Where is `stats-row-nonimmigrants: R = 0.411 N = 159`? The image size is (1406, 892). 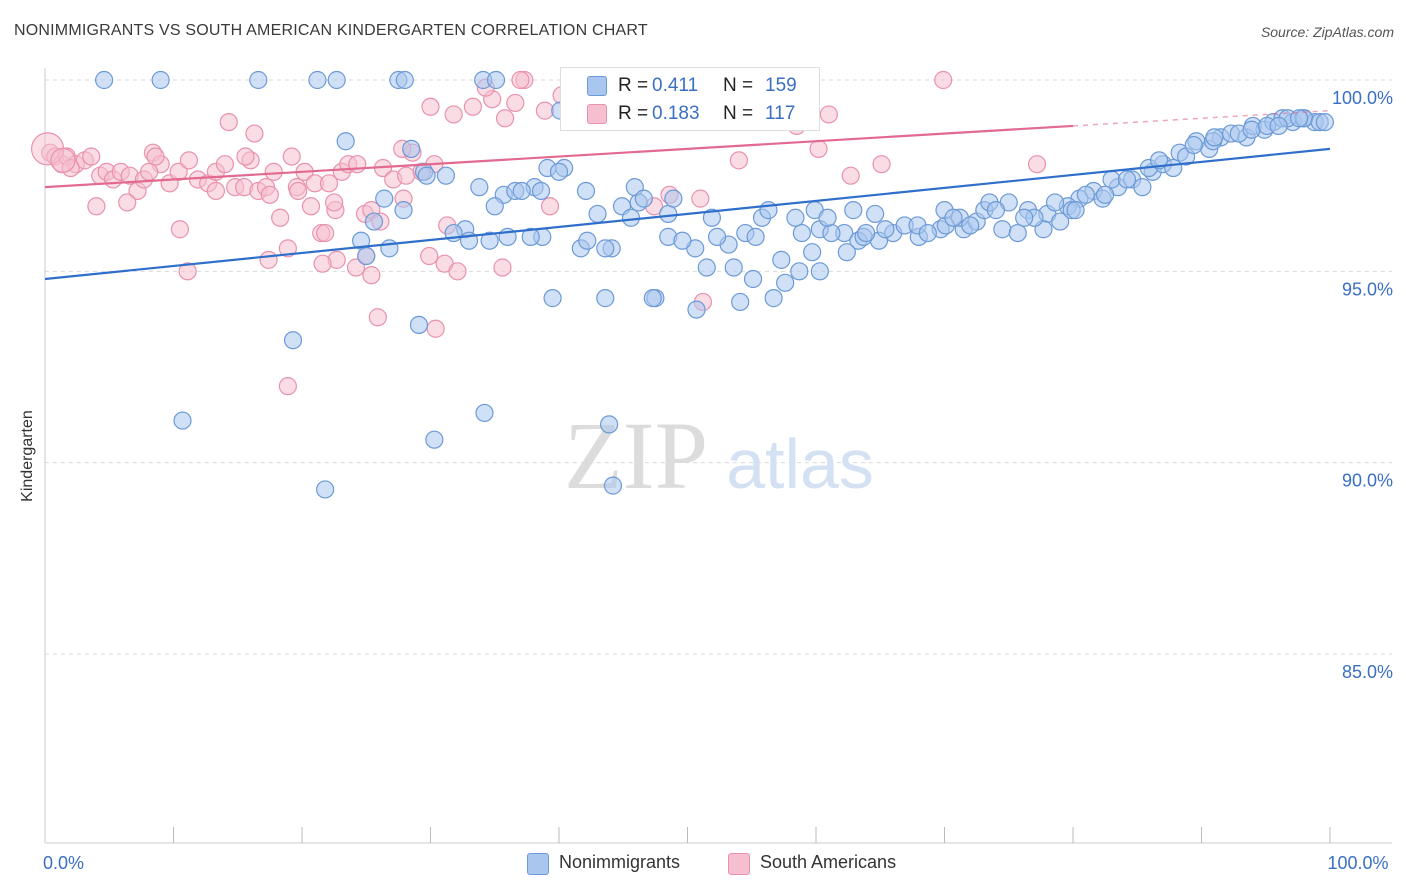 stats-row-nonimmigrants: R = 0.411 N = 159 is located at coordinates (690, 86).